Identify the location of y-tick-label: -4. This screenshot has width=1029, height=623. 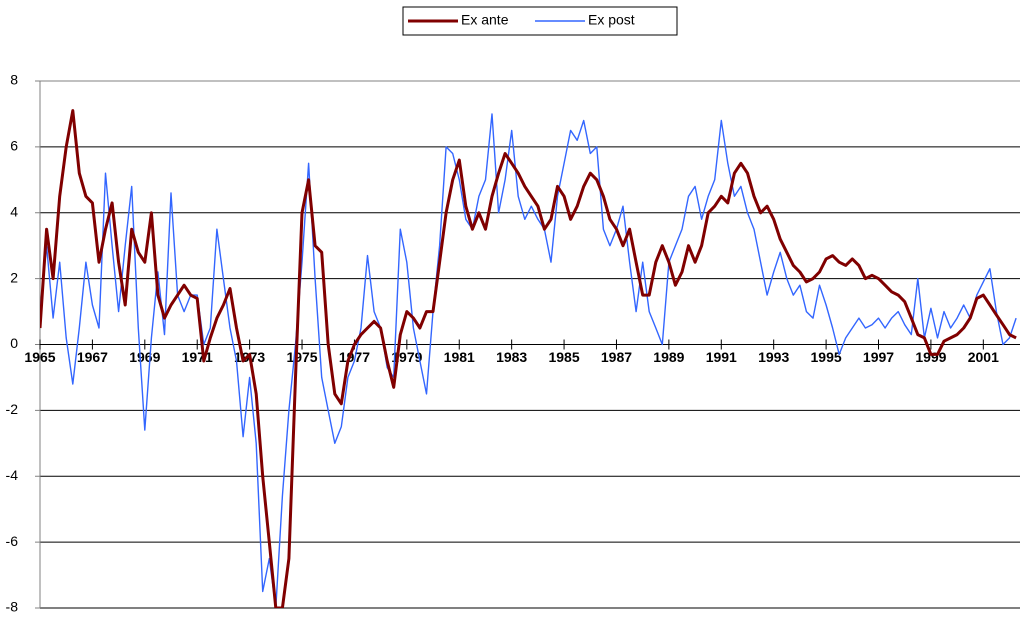
(12, 475).